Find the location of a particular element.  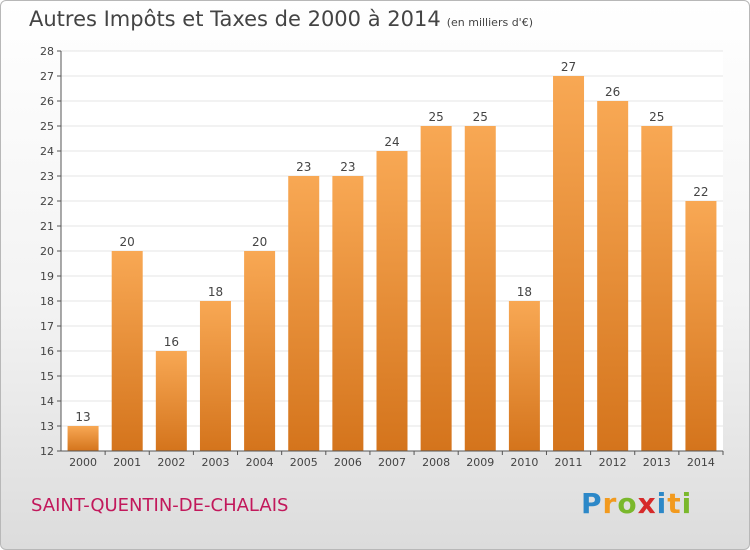

data-label: 22 is located at coordinates (700, 192).